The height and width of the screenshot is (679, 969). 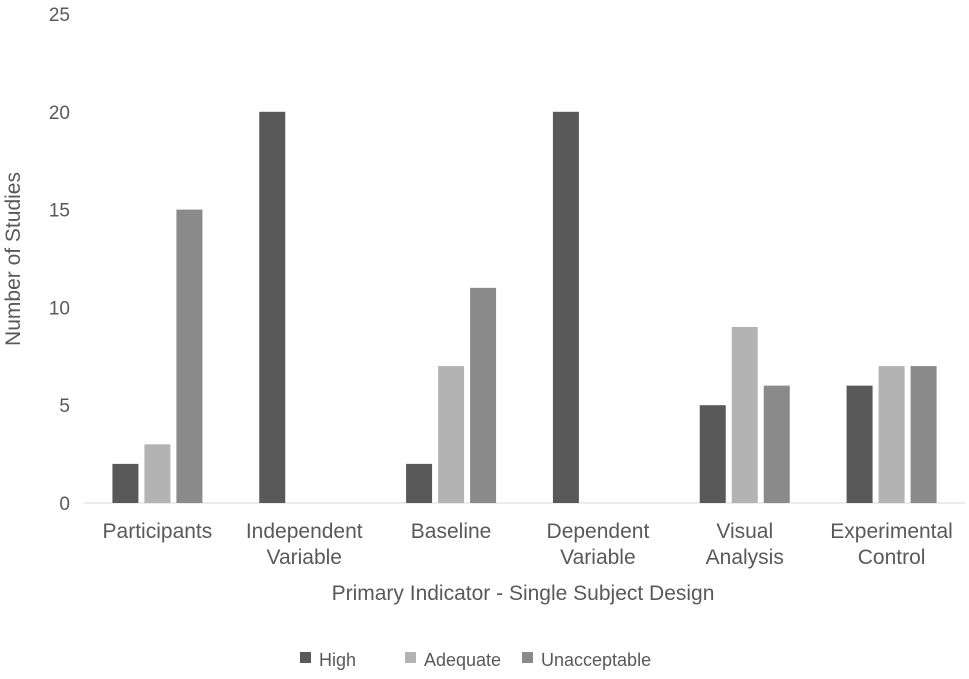 What do you see at coordinates (59, 113) in the screenshot?
I see `y-tick-label: 20` at bounding box center [59, 113].